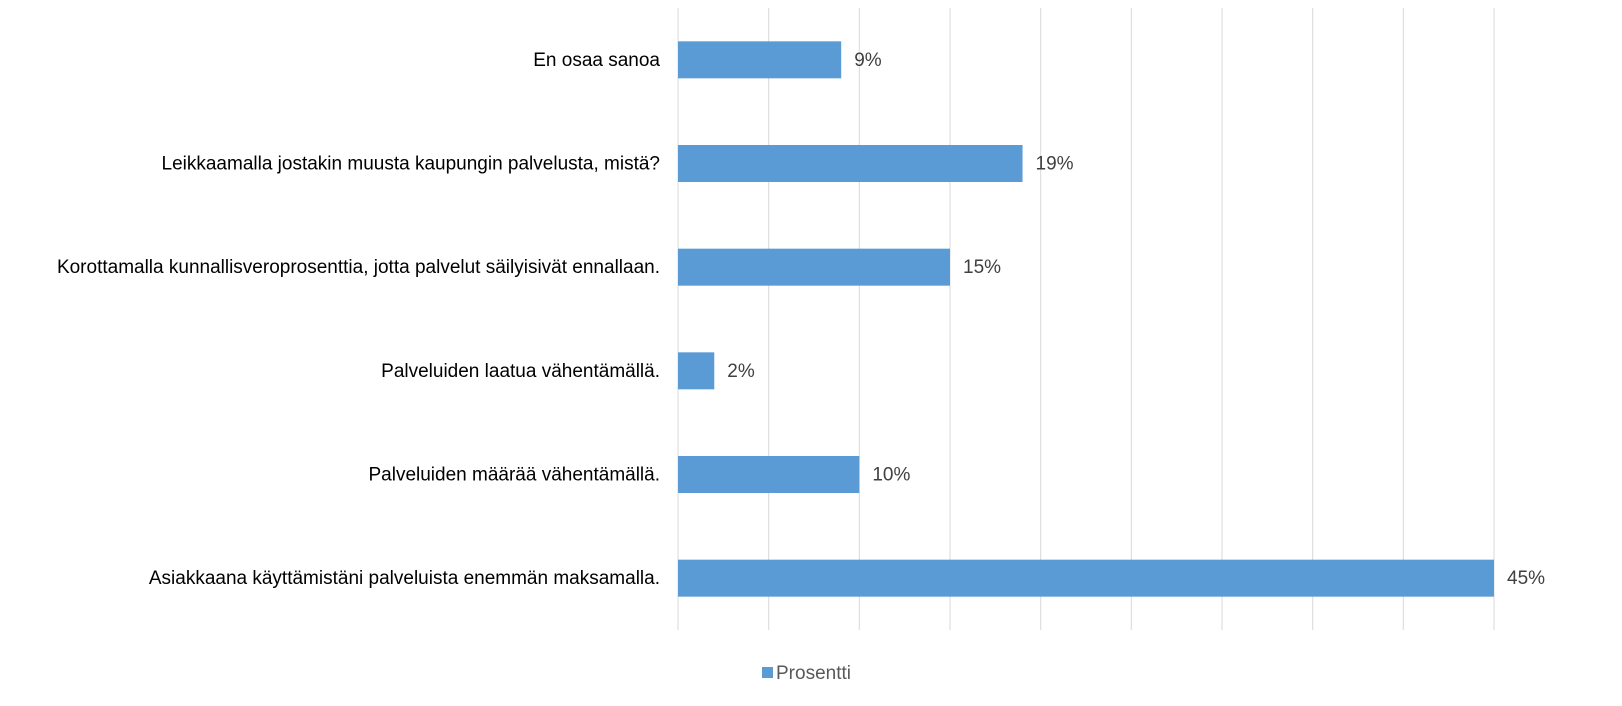 This screenshot has width=1622, height=706. I want to click on data-label: 2%, so click(741, 371).